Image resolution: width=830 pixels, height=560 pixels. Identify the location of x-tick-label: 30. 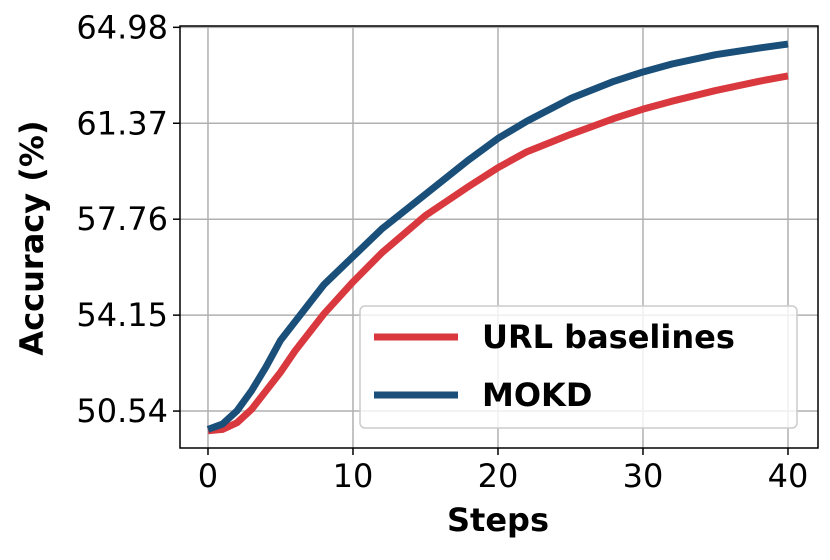
(643, 476).